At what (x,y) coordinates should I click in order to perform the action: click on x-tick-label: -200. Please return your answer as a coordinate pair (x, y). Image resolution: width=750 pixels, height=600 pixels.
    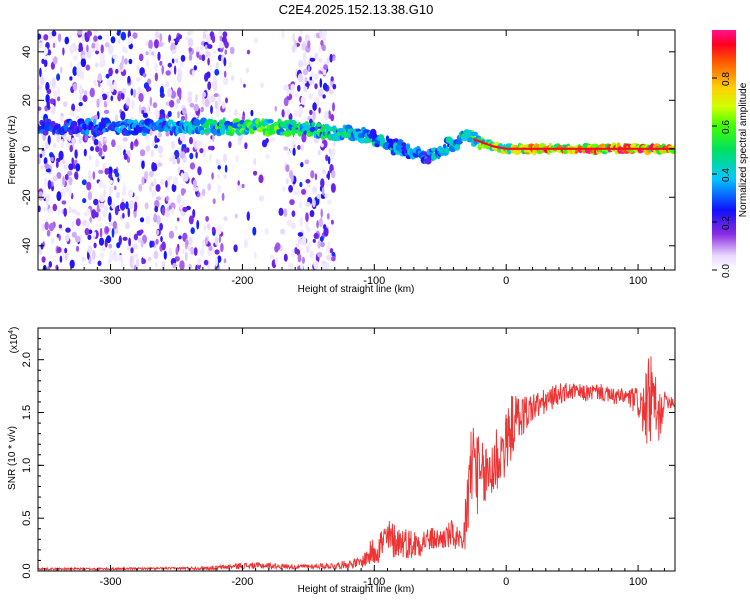
    Looking at the image, I should click on (242, 281).